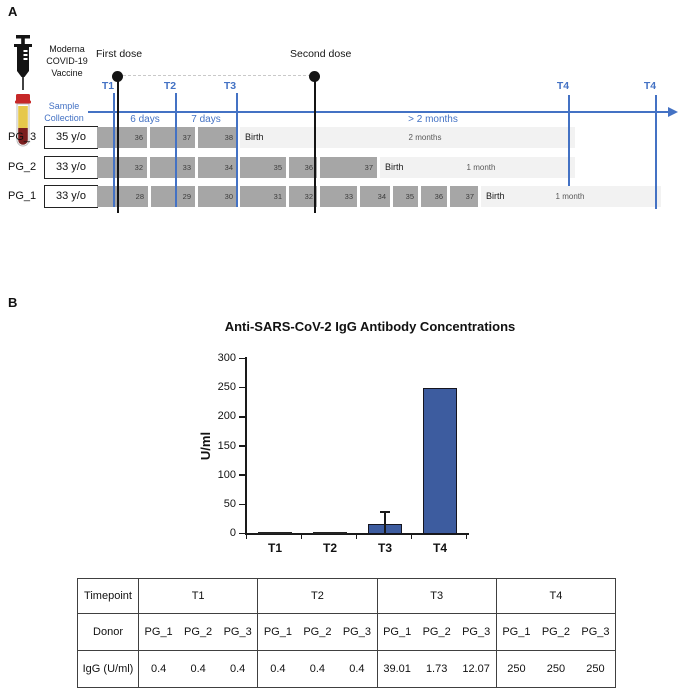 The image size is (685, 690). What do you see at coordinates (396, 669) in the screenshot?
I see `table-igg-value-cell: 39.01` at bounding box center [396, 669].